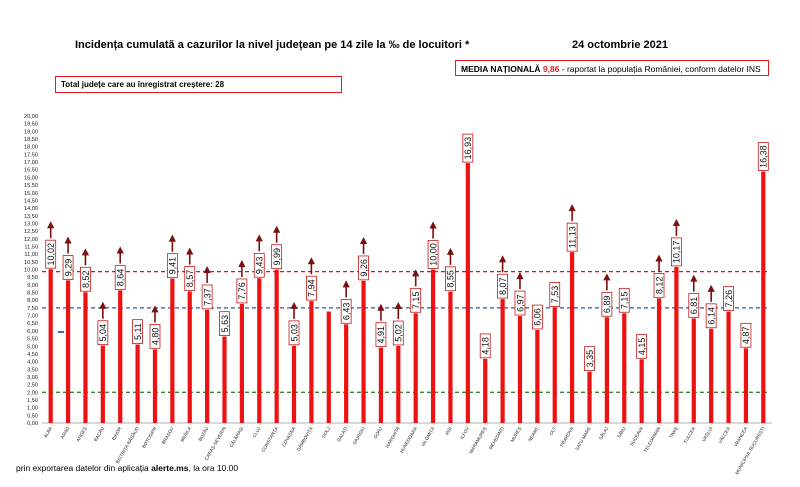 This screenshot has width=800, height=487. I want to click on y-tick-label: 4,00, so click(32, 363).